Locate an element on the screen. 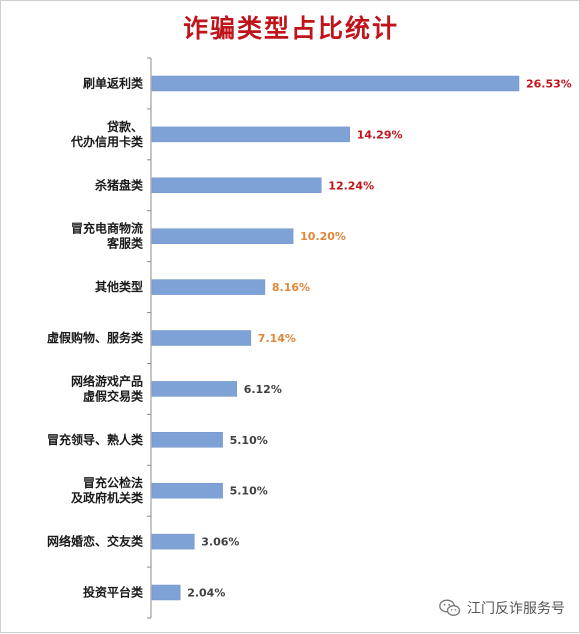 The width and height of the screenshot is (580, 634). bar-value-label: 6.12% is located at coordinates (263, 389).